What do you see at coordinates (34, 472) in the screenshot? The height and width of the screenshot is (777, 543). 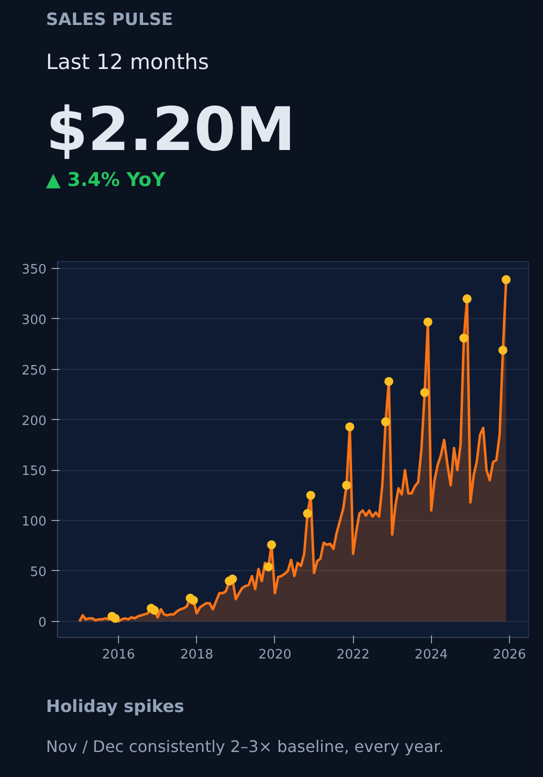 I see `y-tick-label: 150` at bounding box center [34, 472].